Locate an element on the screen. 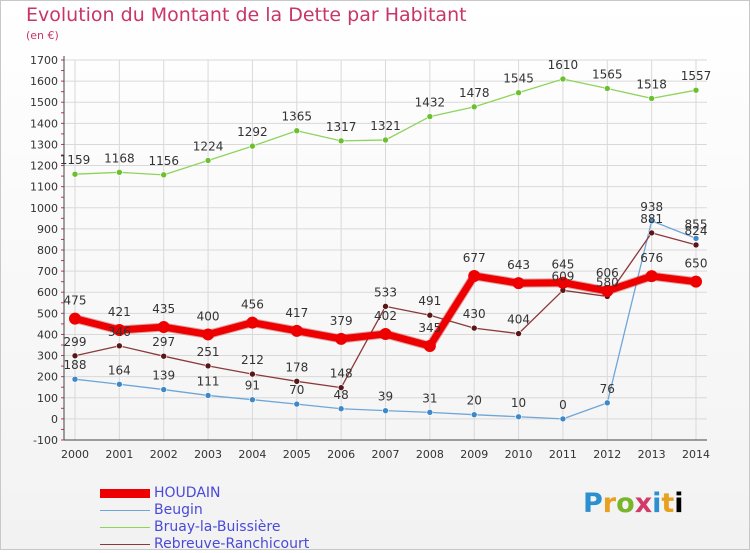  data-label: 299 is located at coordinates (75, 342).